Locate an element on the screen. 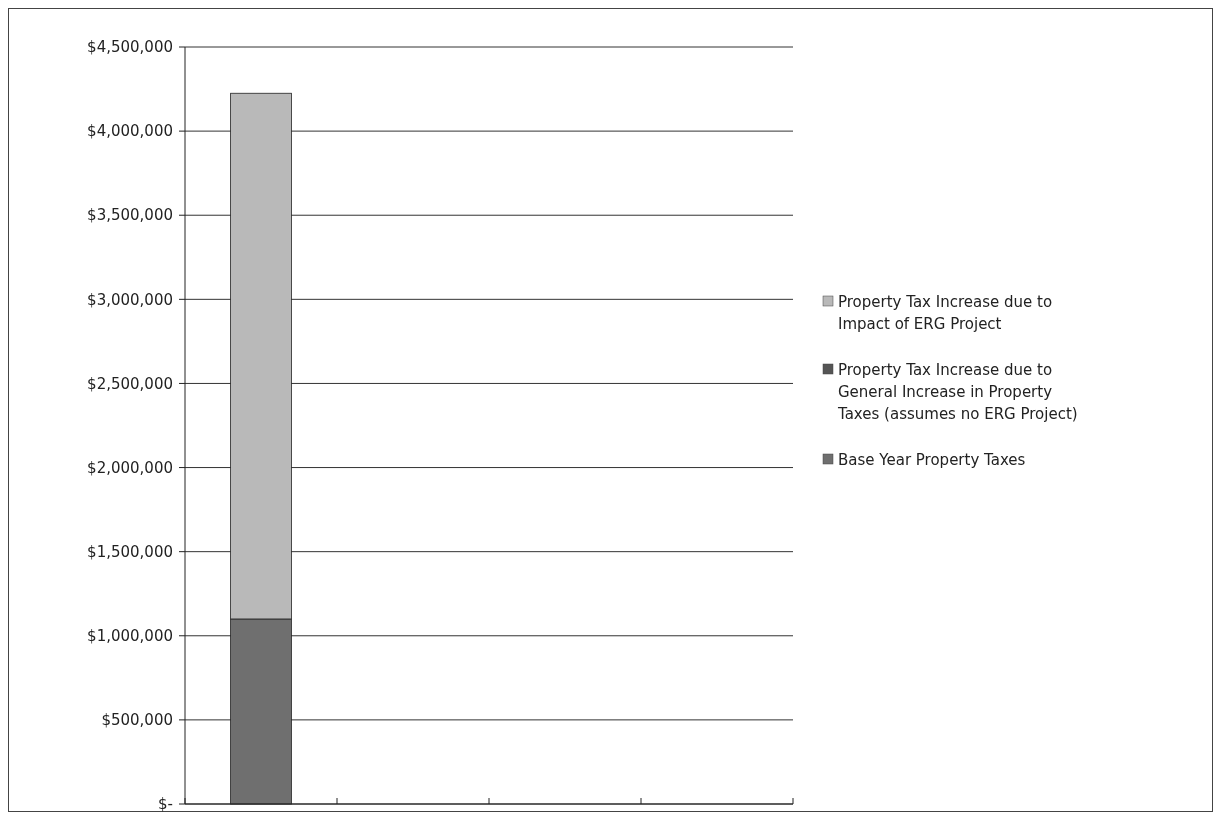 This screenshot has height=820, width=1221. y-tick-label: $3,500,000 is located at coordinates (130, 215).